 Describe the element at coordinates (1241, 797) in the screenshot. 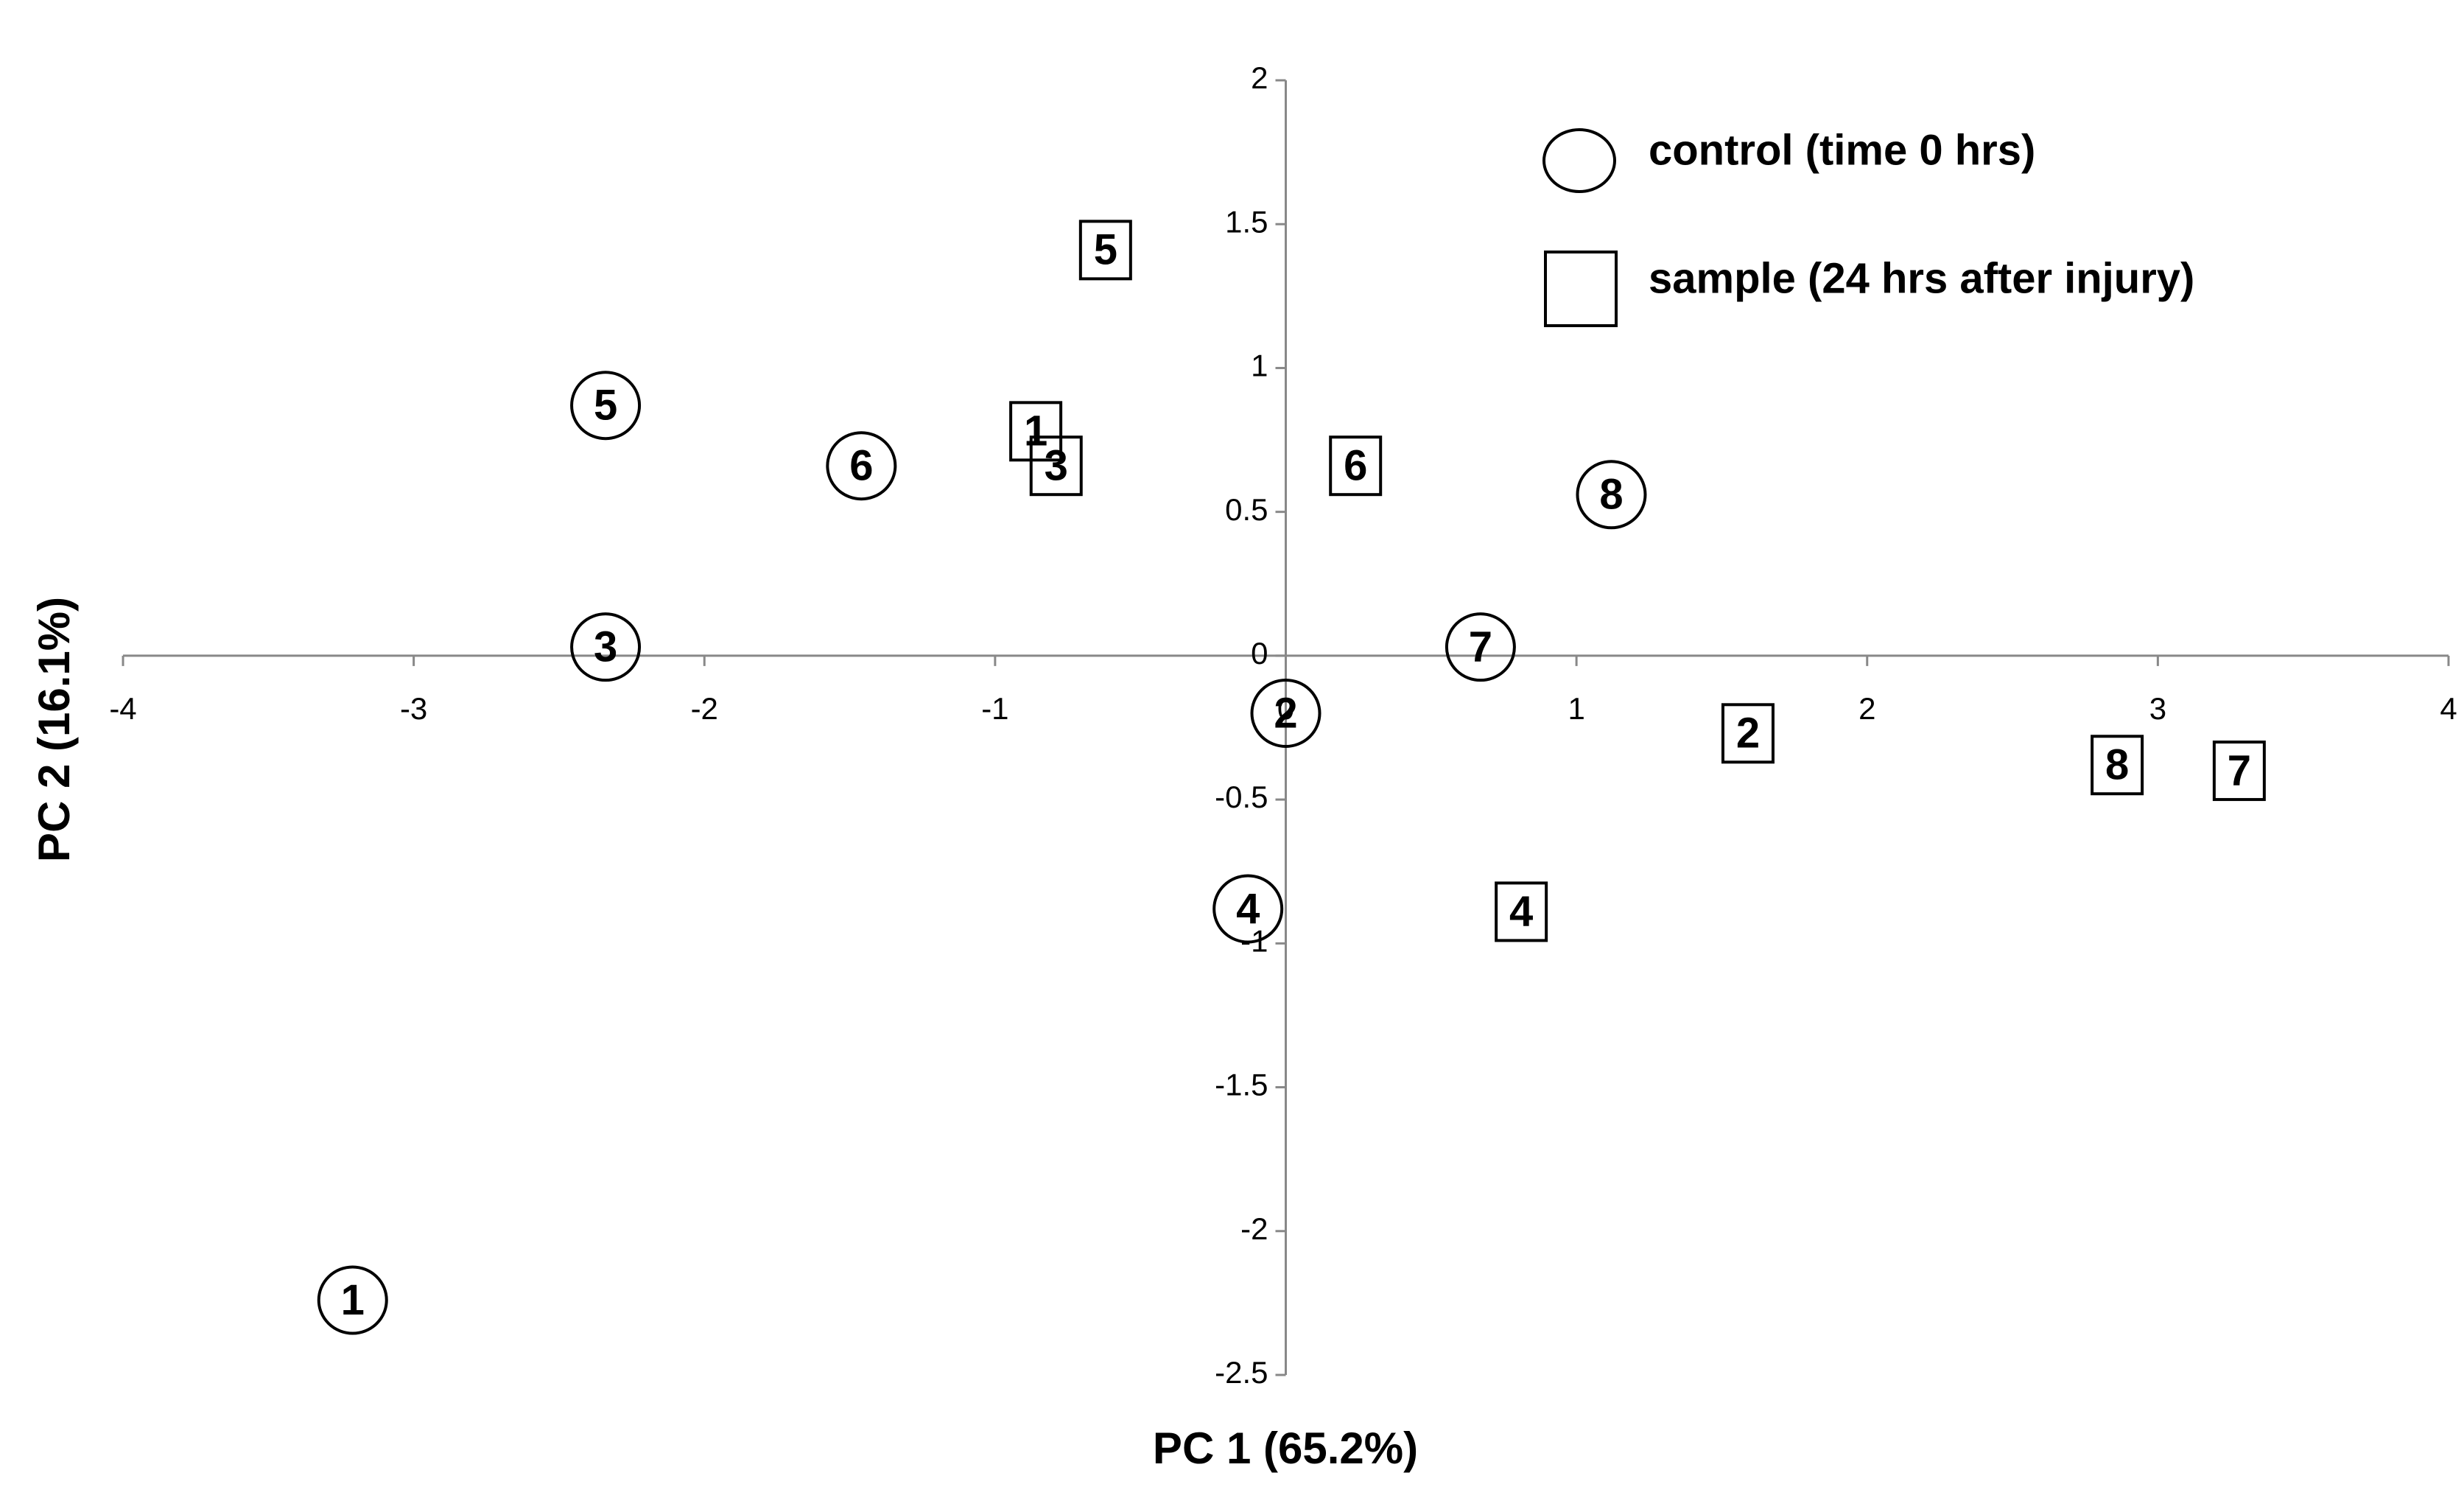

I see `y-tick-label: -0.5` at that location.